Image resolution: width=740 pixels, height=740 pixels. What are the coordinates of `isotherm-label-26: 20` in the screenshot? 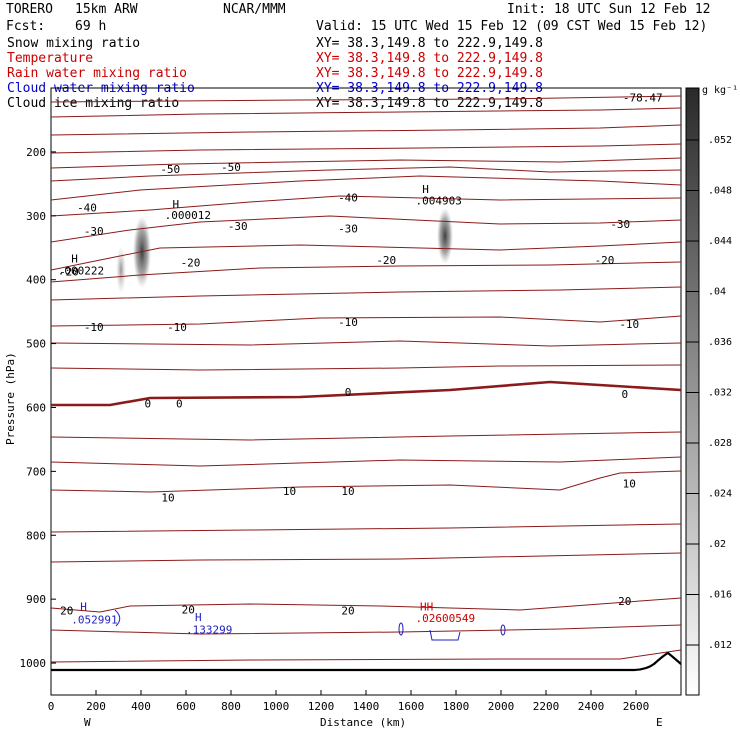 It's located at (188, 609).